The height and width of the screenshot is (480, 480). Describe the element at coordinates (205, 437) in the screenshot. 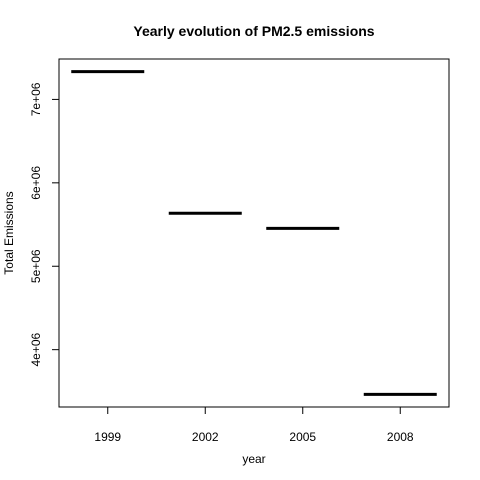

I see `x-tick-label: 2002` at that location.